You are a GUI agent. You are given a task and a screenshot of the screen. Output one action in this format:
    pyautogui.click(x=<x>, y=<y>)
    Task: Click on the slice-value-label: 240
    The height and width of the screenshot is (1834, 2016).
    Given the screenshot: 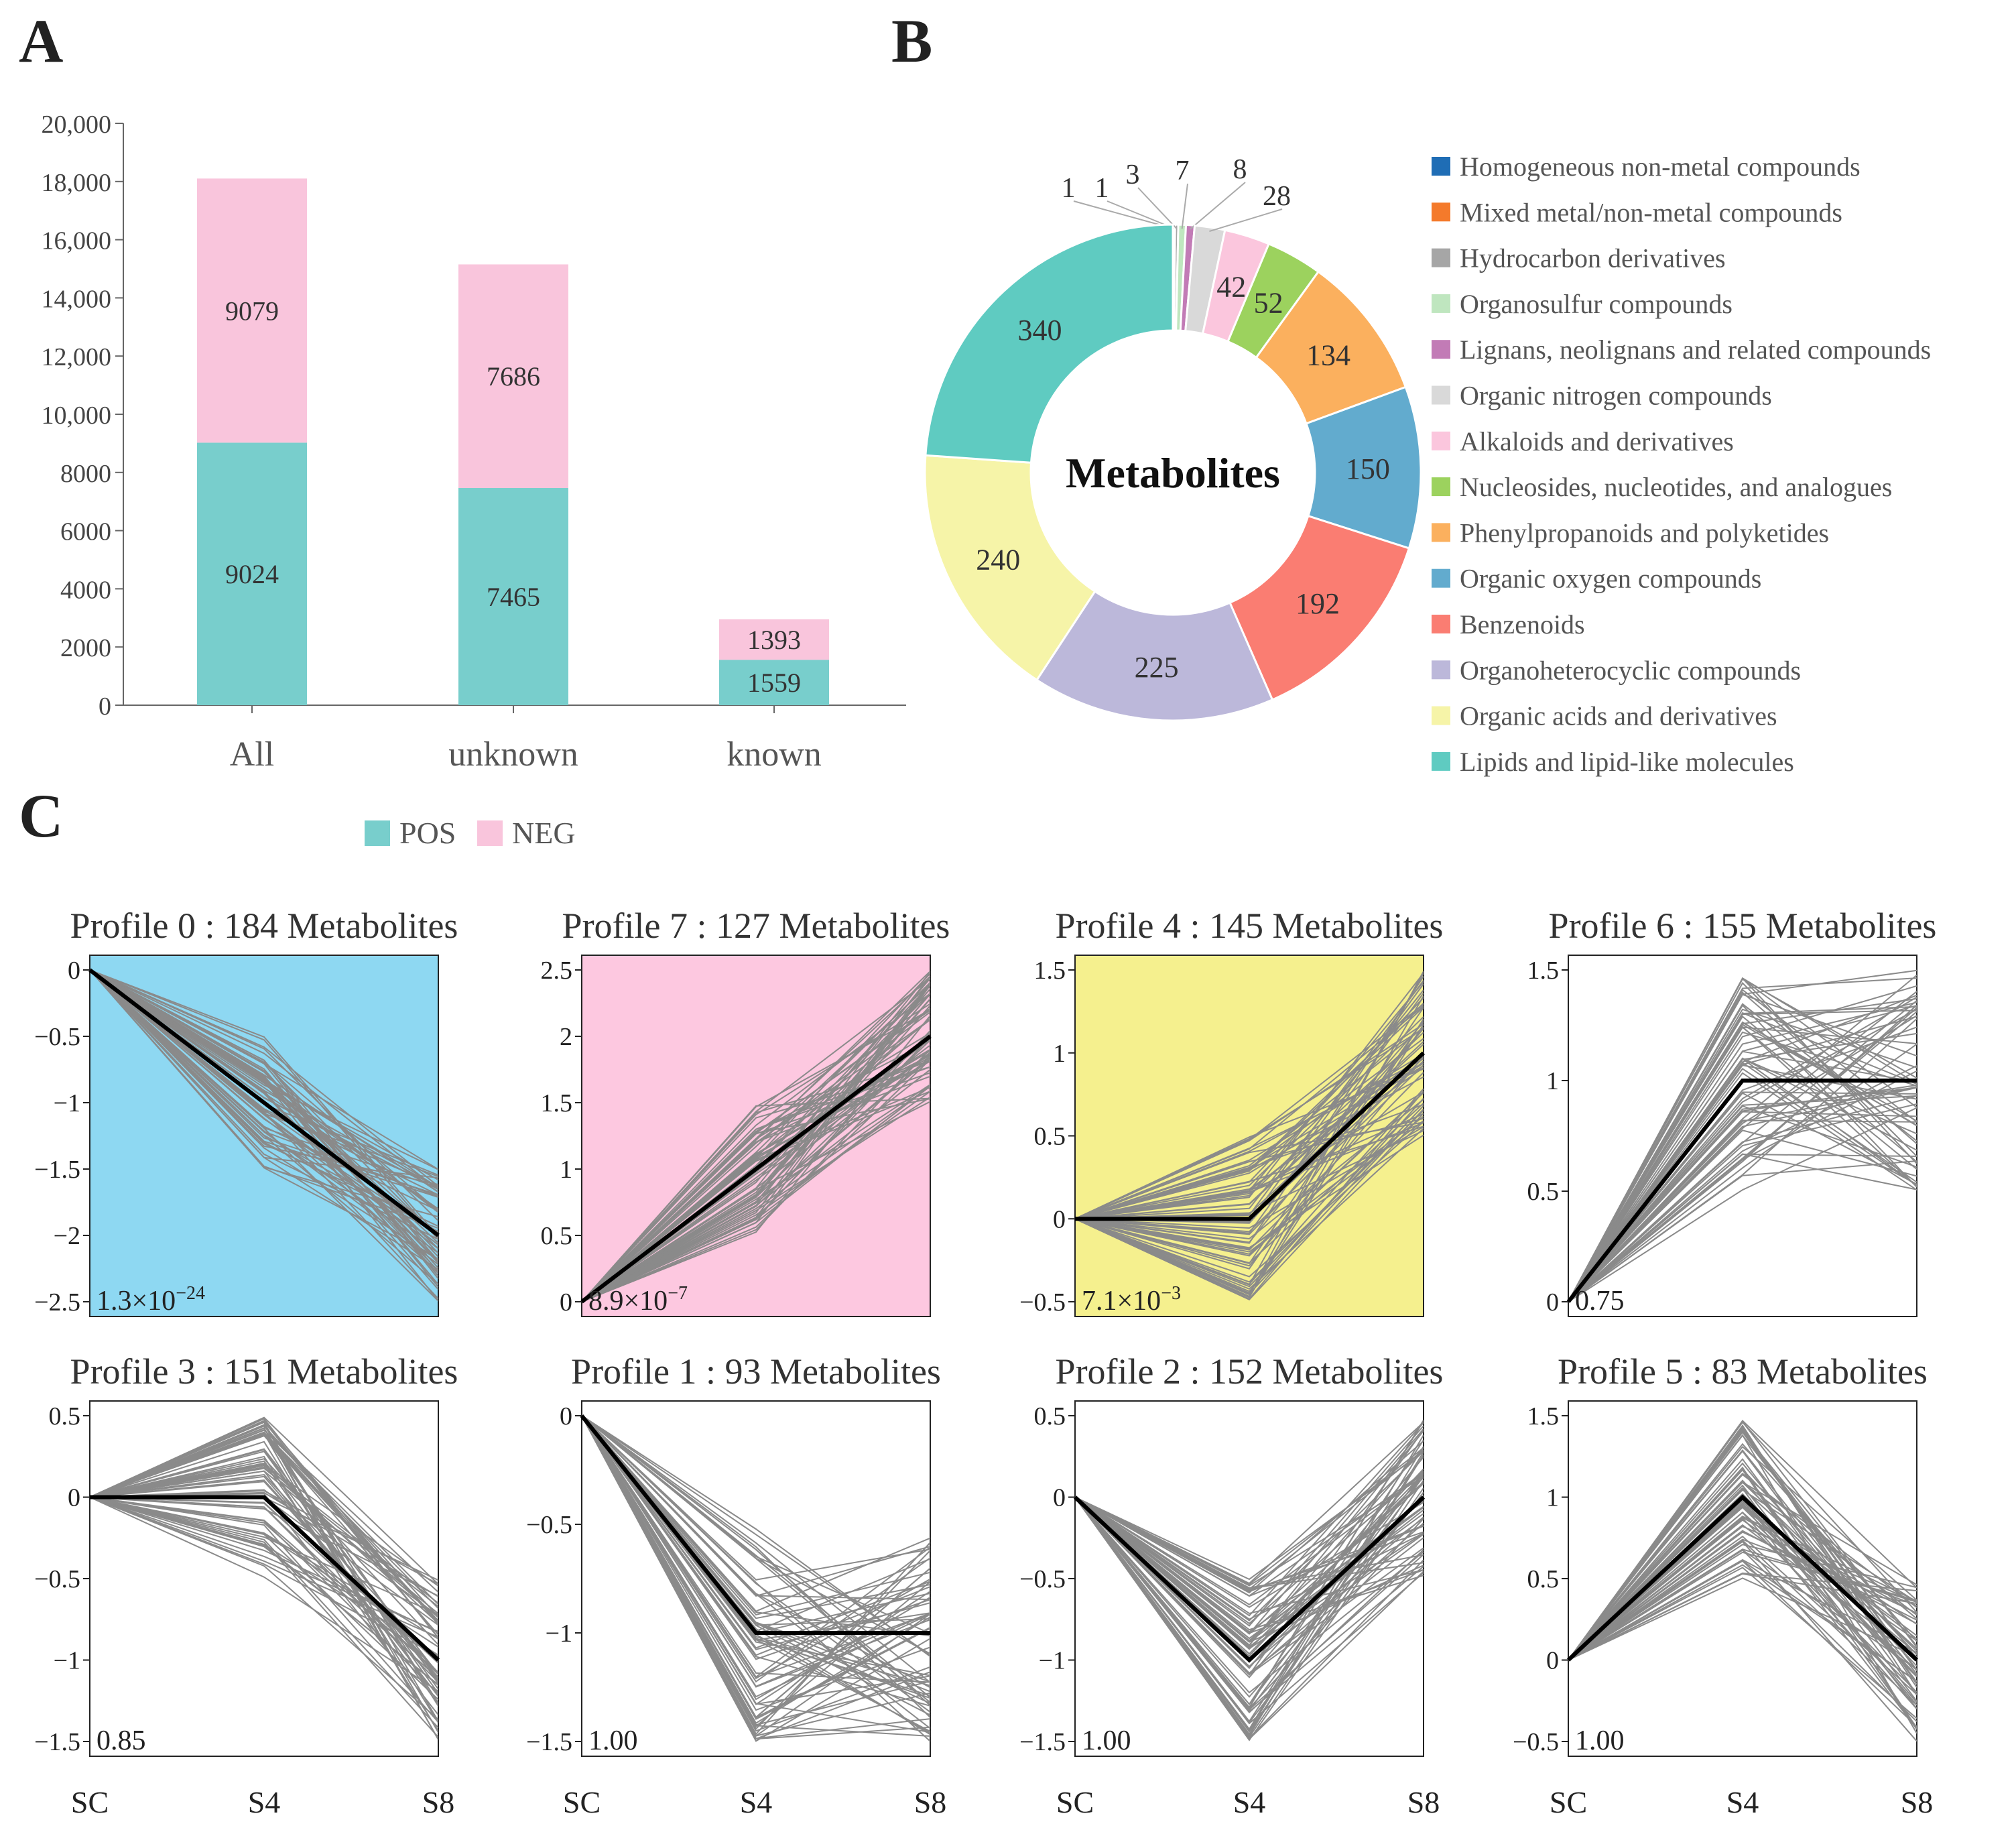 What is the action you would take?
    pyautogui.click(x=998, y=559)
    